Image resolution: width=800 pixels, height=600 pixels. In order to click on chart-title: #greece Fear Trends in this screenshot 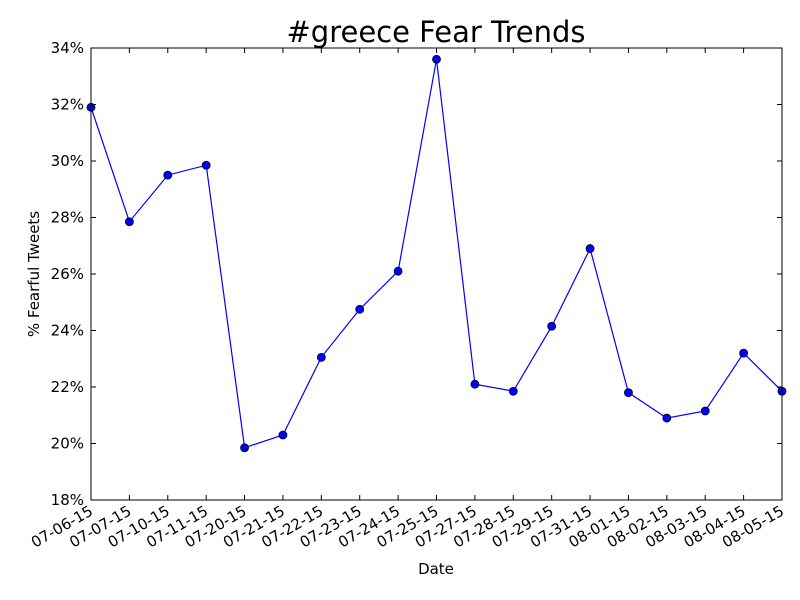, I will do `click(435, 32)`.